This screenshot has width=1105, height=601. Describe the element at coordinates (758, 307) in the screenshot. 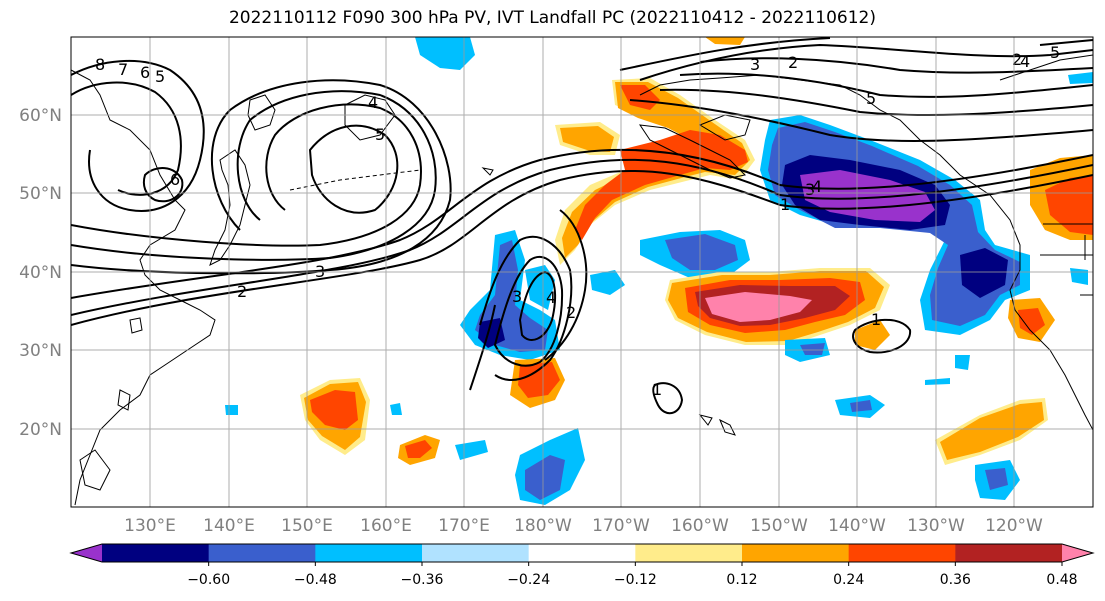

I see `pv-positive-midpacific-peak` at that location.